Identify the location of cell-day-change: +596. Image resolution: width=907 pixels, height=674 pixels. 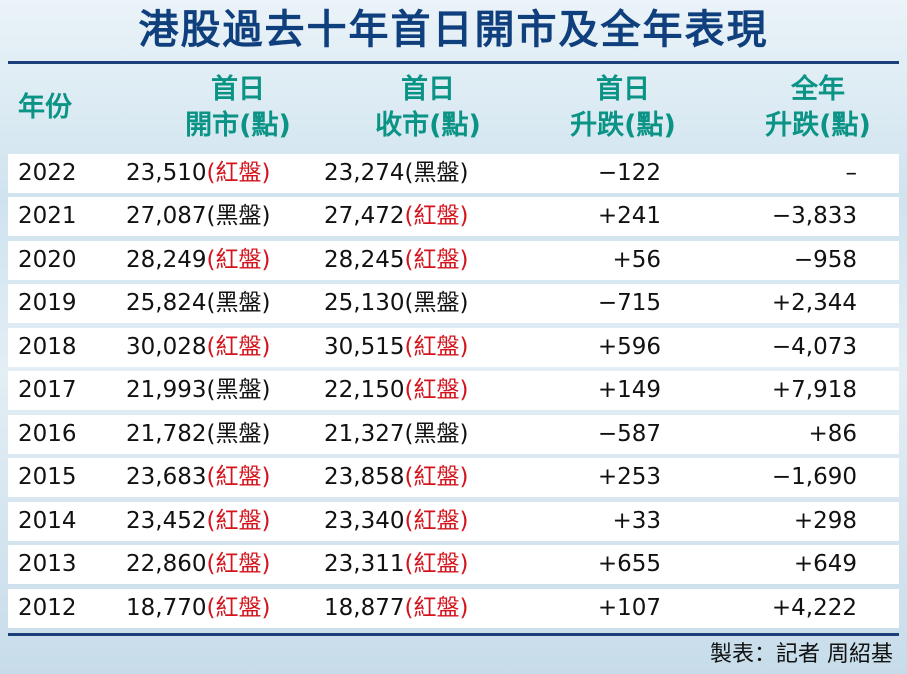
(629, 346).